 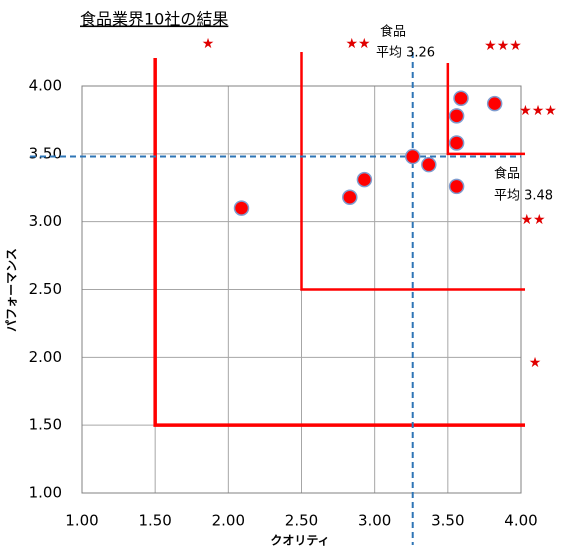 I want to click on y-axis-title: パフォーマンス, so click(x=12, y=290).